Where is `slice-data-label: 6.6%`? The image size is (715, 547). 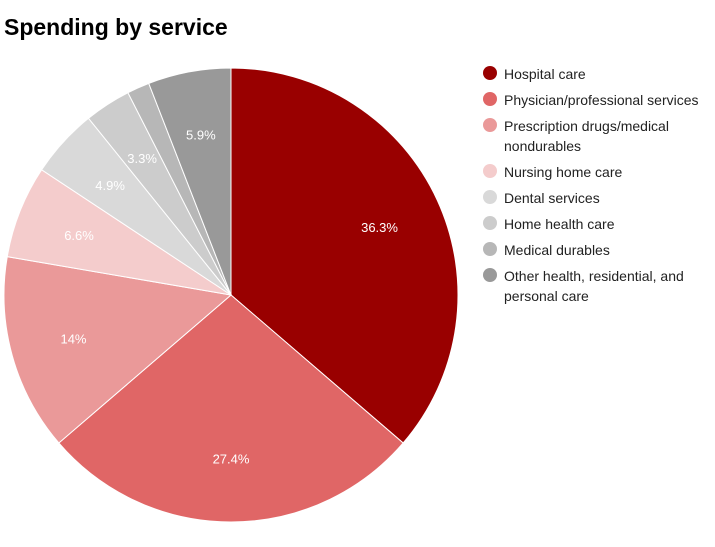
slice-data-label: 6.6% is located at coordinates (79, 235).